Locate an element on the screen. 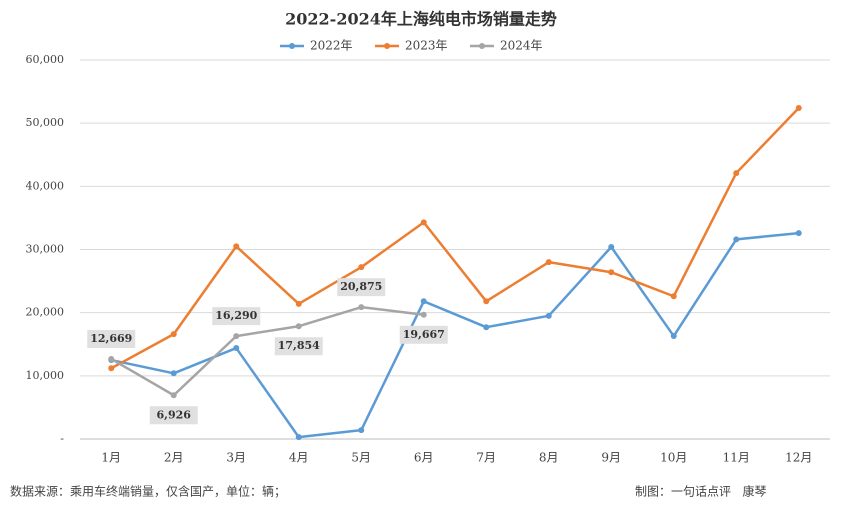 The height and width of the screenshot is (507, 842). credit-note: 制图：一句话点评 康琴 is located at coordinates (700, 491).